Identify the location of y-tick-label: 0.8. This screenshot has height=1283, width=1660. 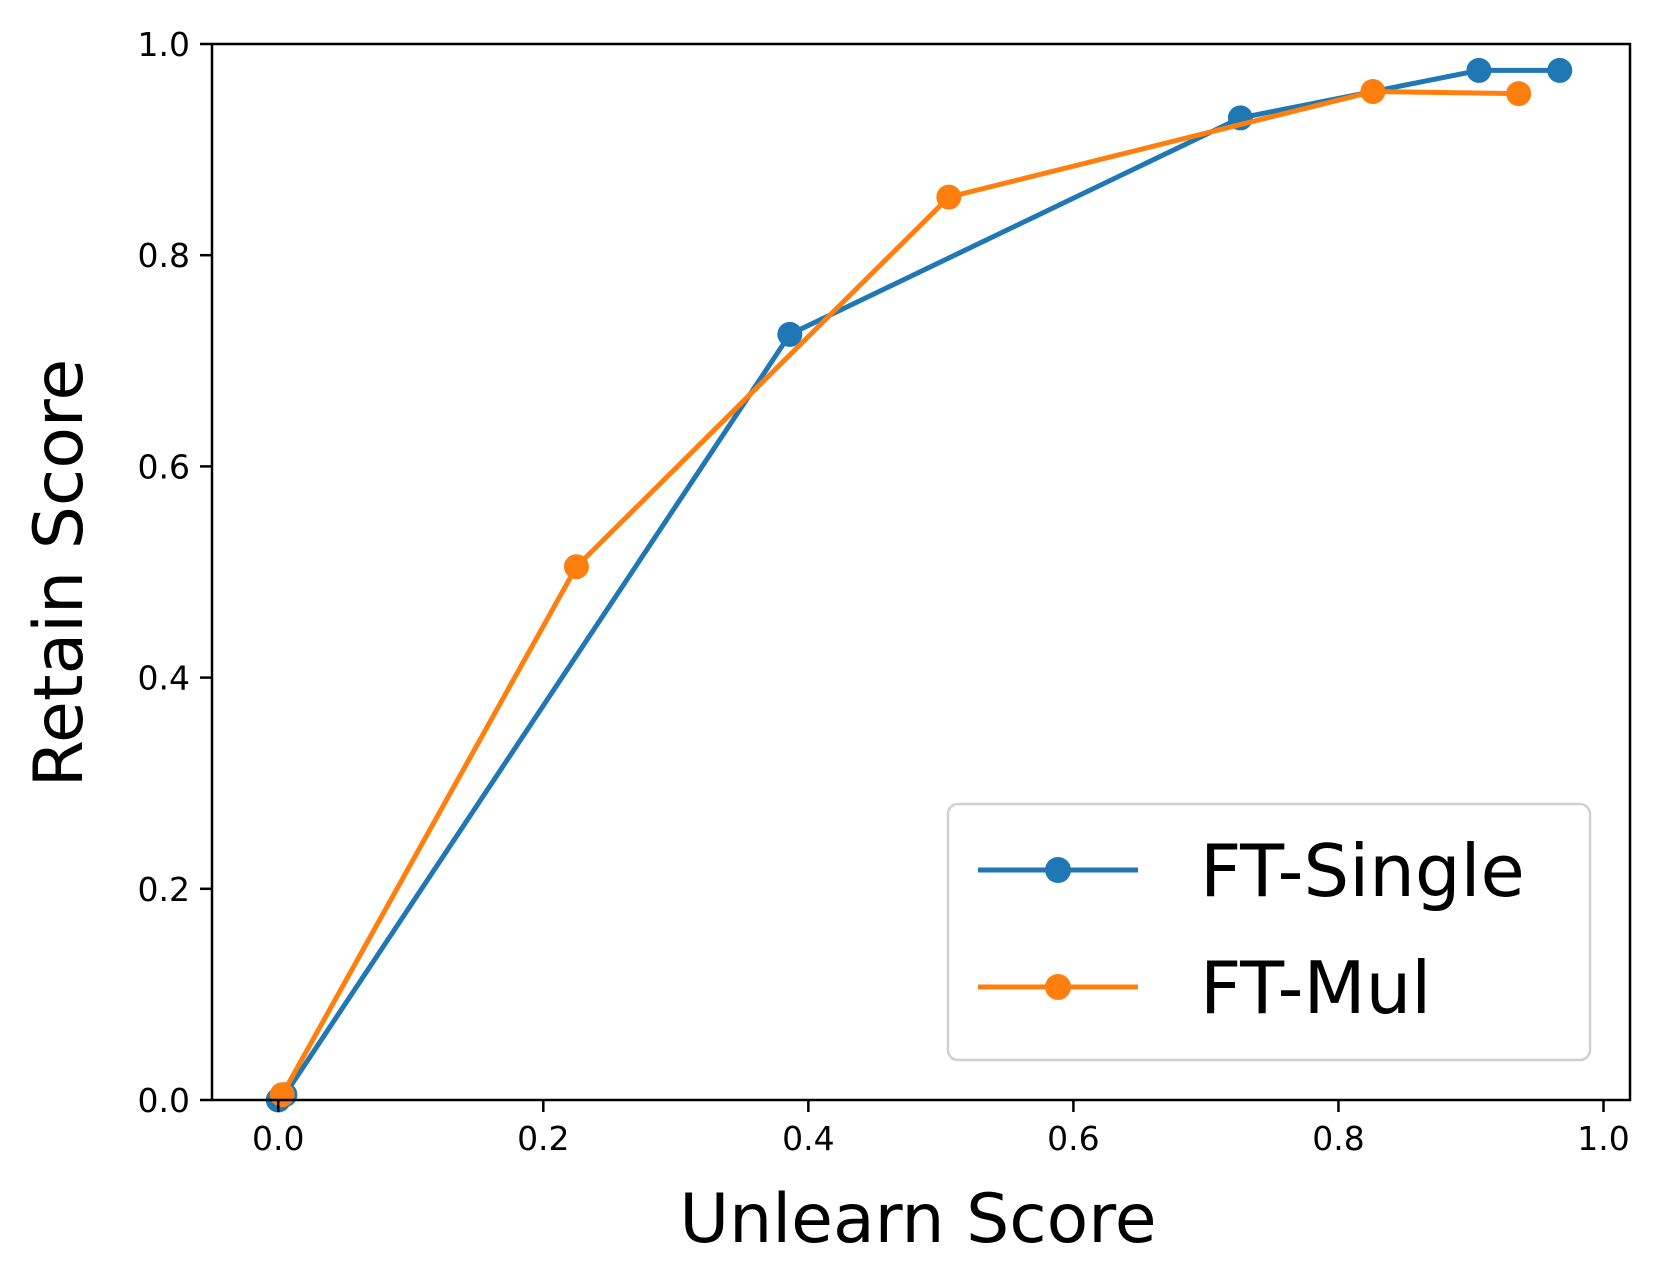
(164, 255).